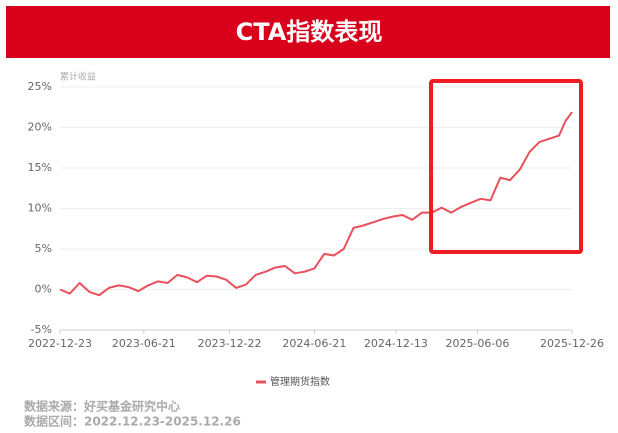  What do you see at coordinates (43, 248) in the screenshot?
I see `y-tick-label: 5%` at bounding box center [43, 248].